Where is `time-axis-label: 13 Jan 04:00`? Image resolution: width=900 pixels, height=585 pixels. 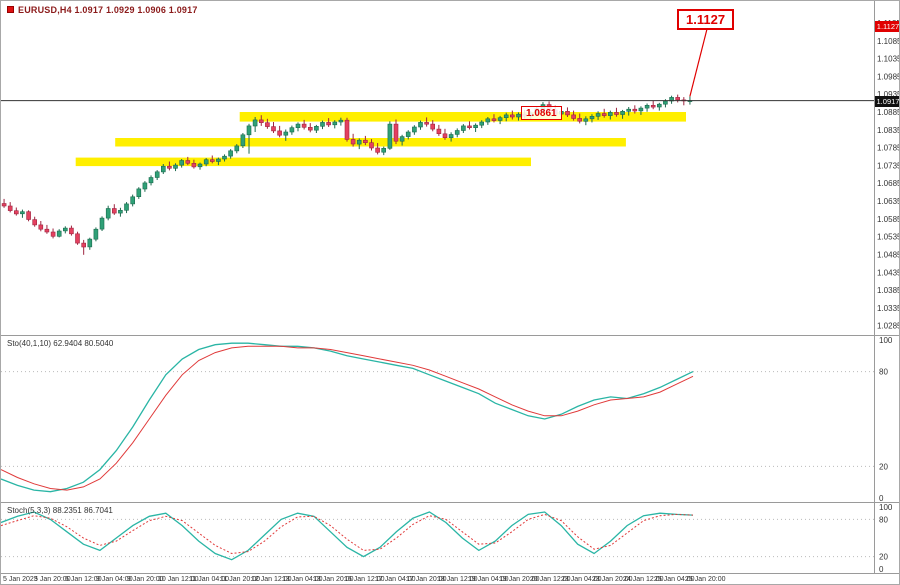 time-axis-label: 13 Jan 04:00 is located at coordinates (302, 579).